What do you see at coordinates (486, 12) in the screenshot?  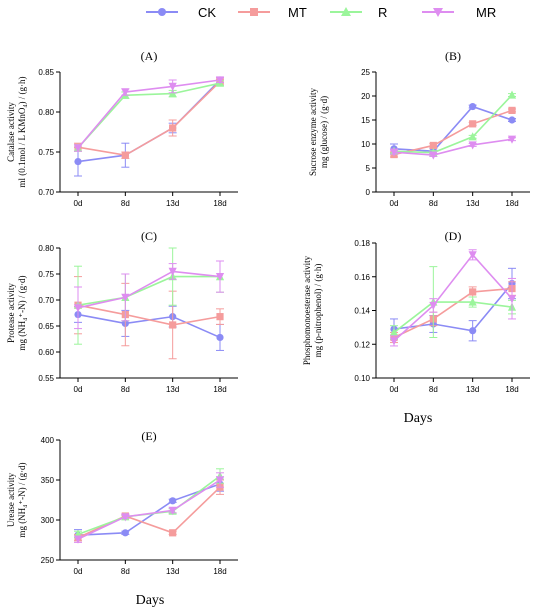 I see `legend-label-mr: MR` at bounding box center [486, 12].